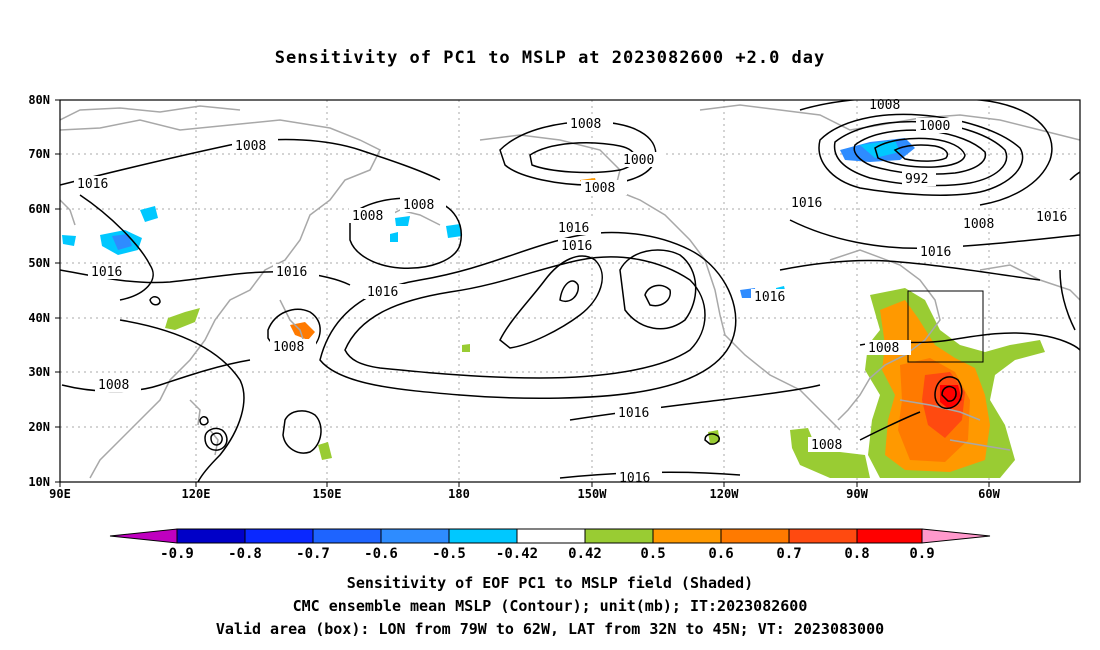 The width and height of the screenshot is (1100, 650). What do you see at coordinates (39, 100) in the screenshot?
I see `lat-label: 80N` at bounding box center [39, 100].